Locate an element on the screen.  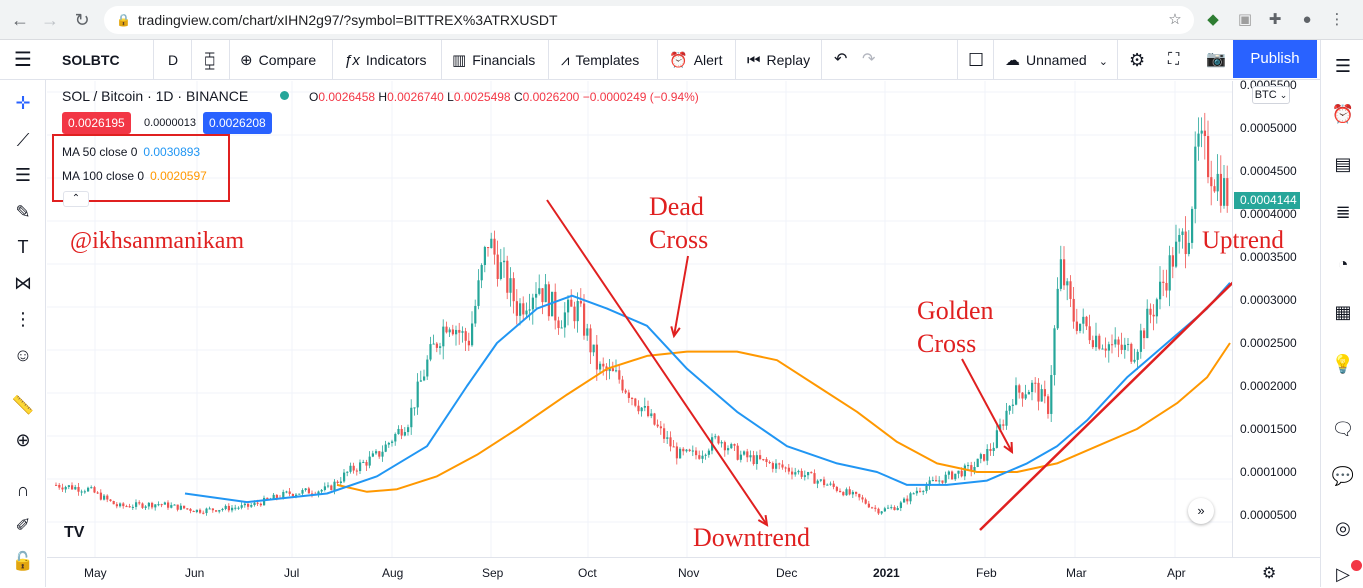
kebab-menu-icon: ⋮ is located at coordinates (1337, 19).